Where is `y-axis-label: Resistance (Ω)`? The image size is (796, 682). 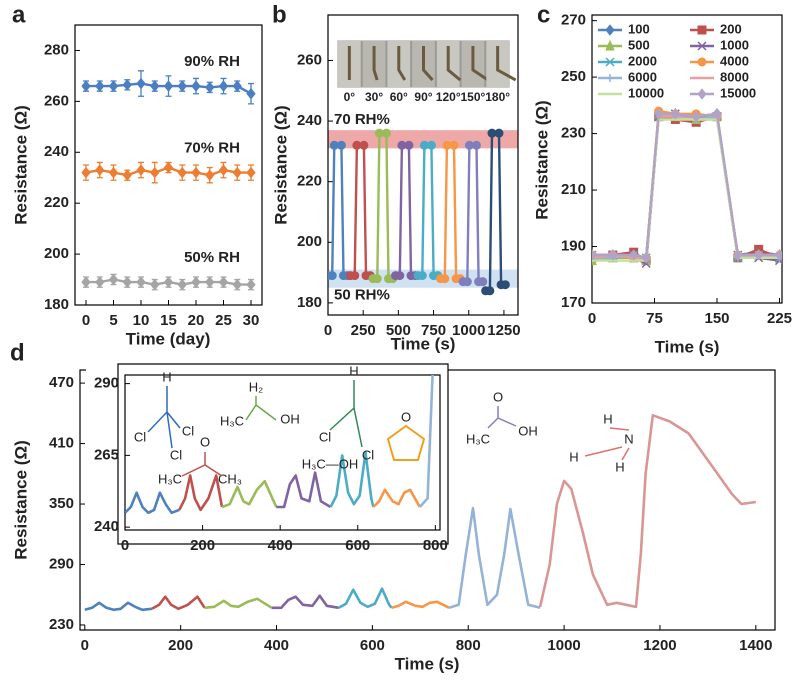
y-axis-label: Resistance (Ω) is located at coordinates (541, 159).